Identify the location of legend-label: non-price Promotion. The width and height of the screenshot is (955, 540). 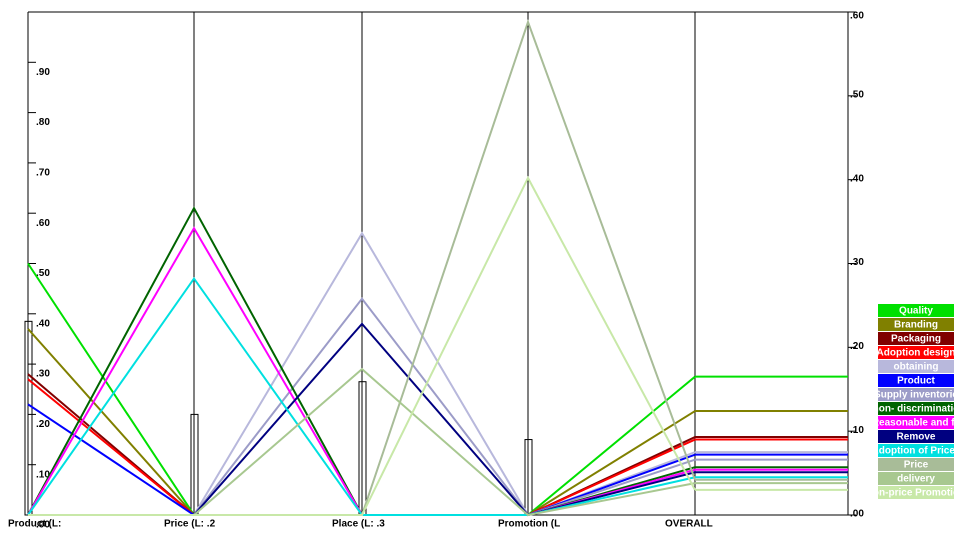
(911, 493).